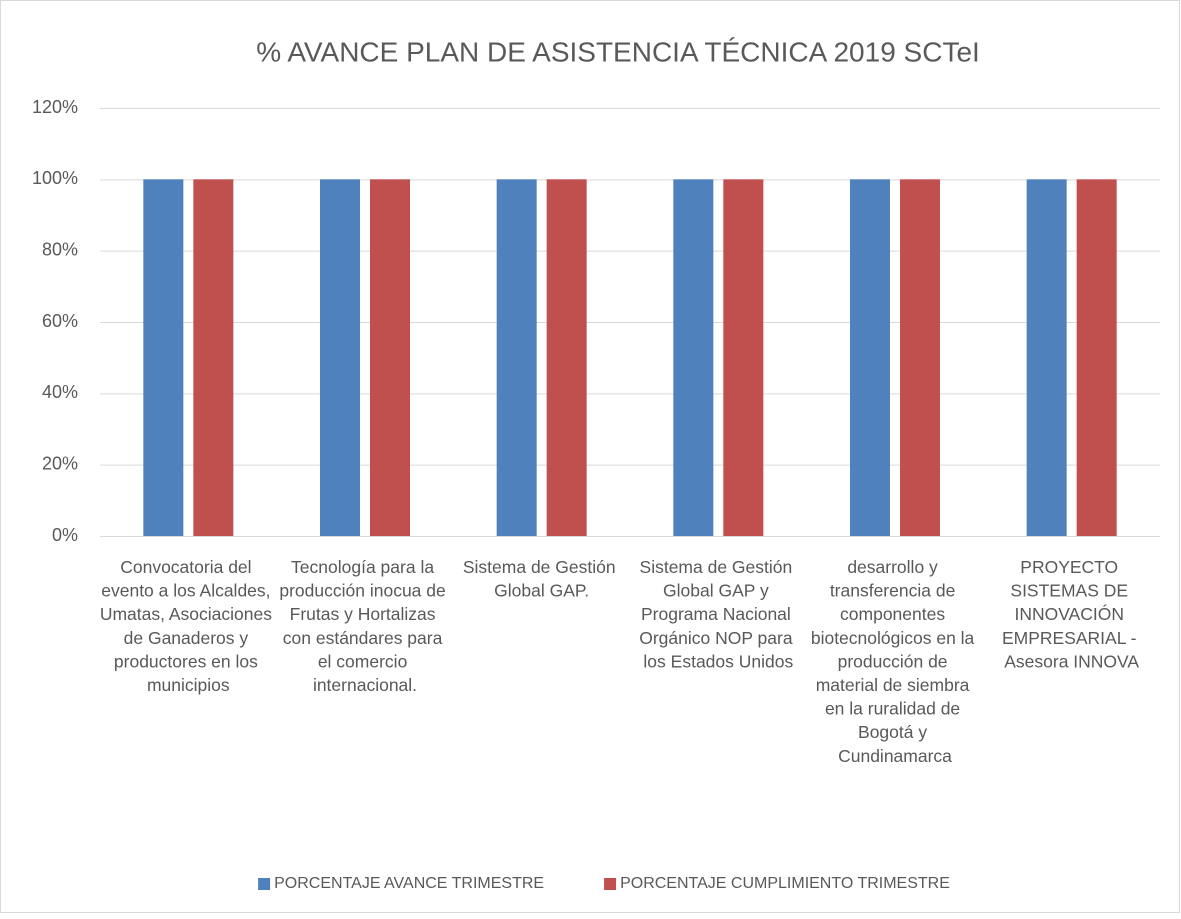 This screenshot has height=919, width=1181. I want to click on legend-label: PORCENTAJE CUMPLIMIENTO TRIMESTRE, so click(785, 883).